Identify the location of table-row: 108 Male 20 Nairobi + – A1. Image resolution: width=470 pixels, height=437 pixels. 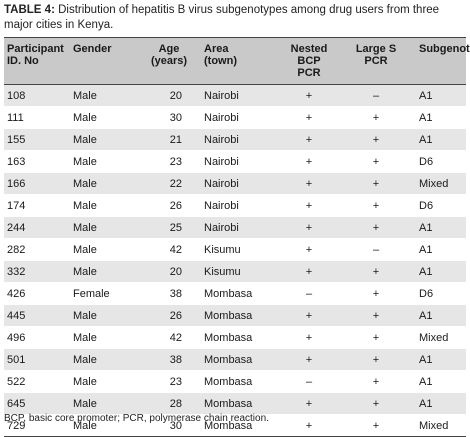
(235, 95).